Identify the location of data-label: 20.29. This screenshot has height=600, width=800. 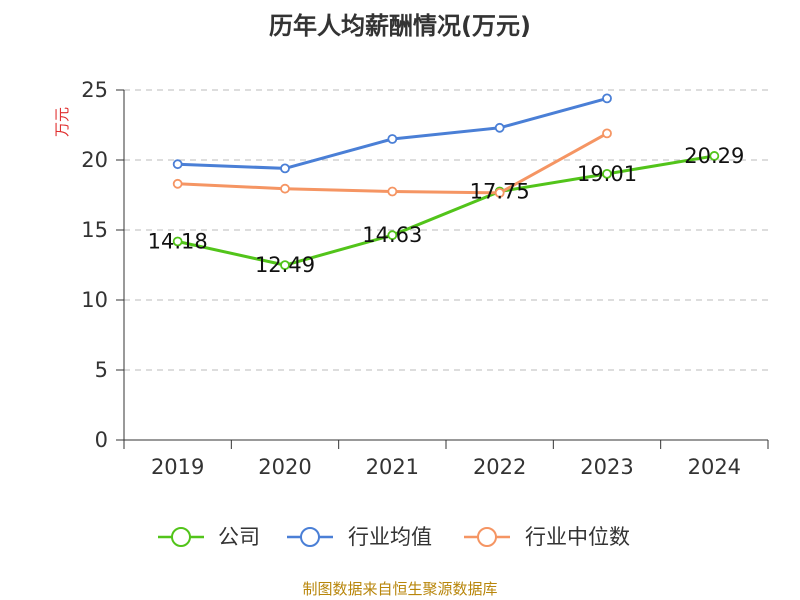
(714, 156).